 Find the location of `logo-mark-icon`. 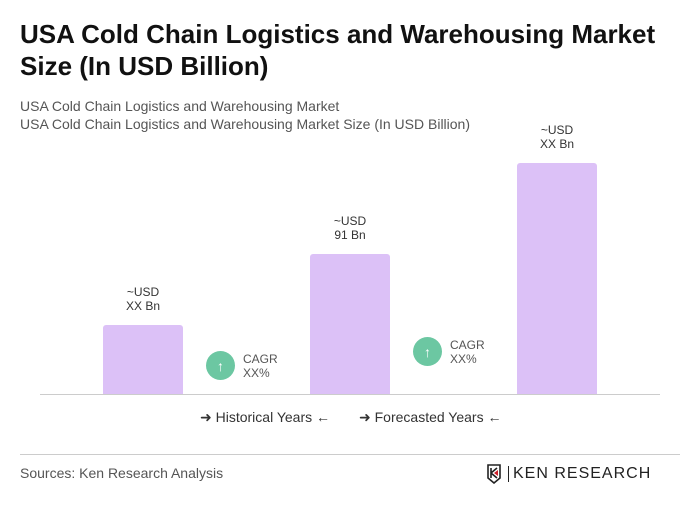

logo-mark-icon is located at coordinates (494, 474).